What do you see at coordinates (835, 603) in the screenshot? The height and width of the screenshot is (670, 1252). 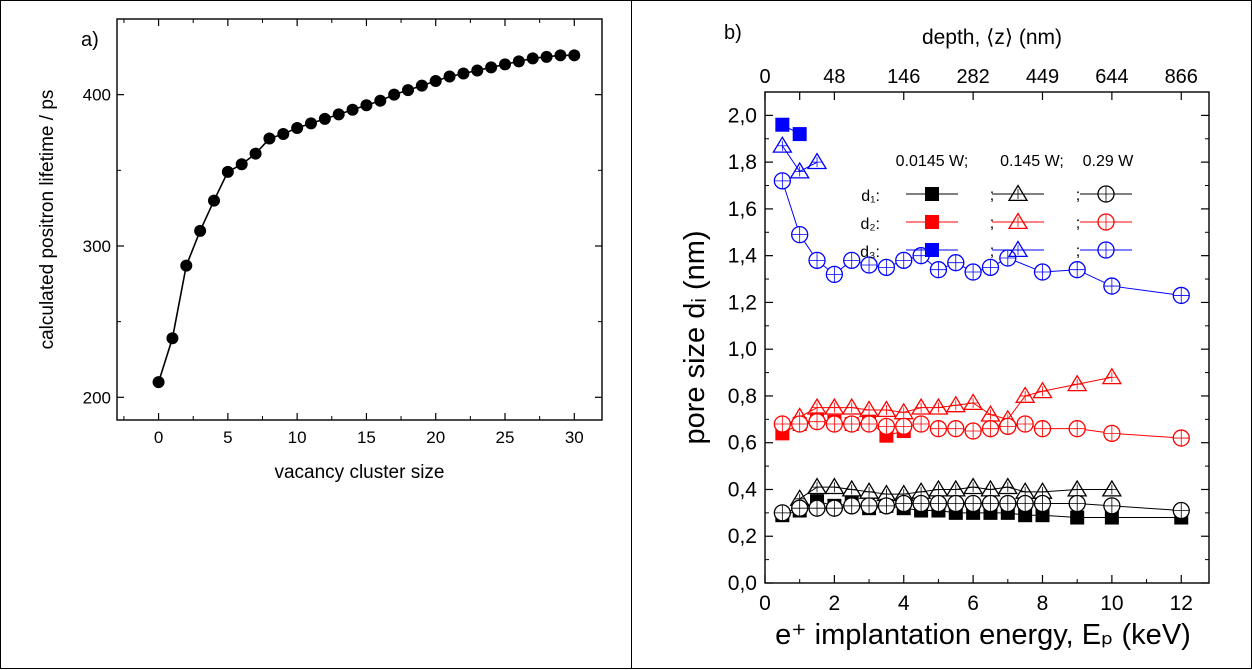 I see `x-tick-label-b: 2` at bounding box center [835, 603].